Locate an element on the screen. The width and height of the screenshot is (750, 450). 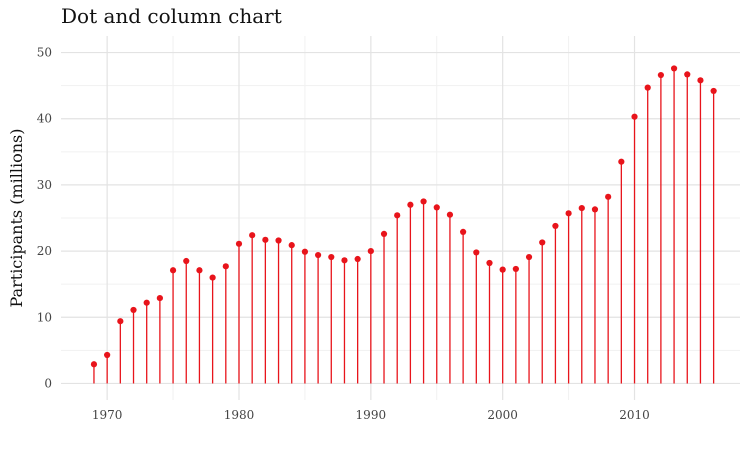
x-tick-label: 1990 is located at coordinates (371, 415).